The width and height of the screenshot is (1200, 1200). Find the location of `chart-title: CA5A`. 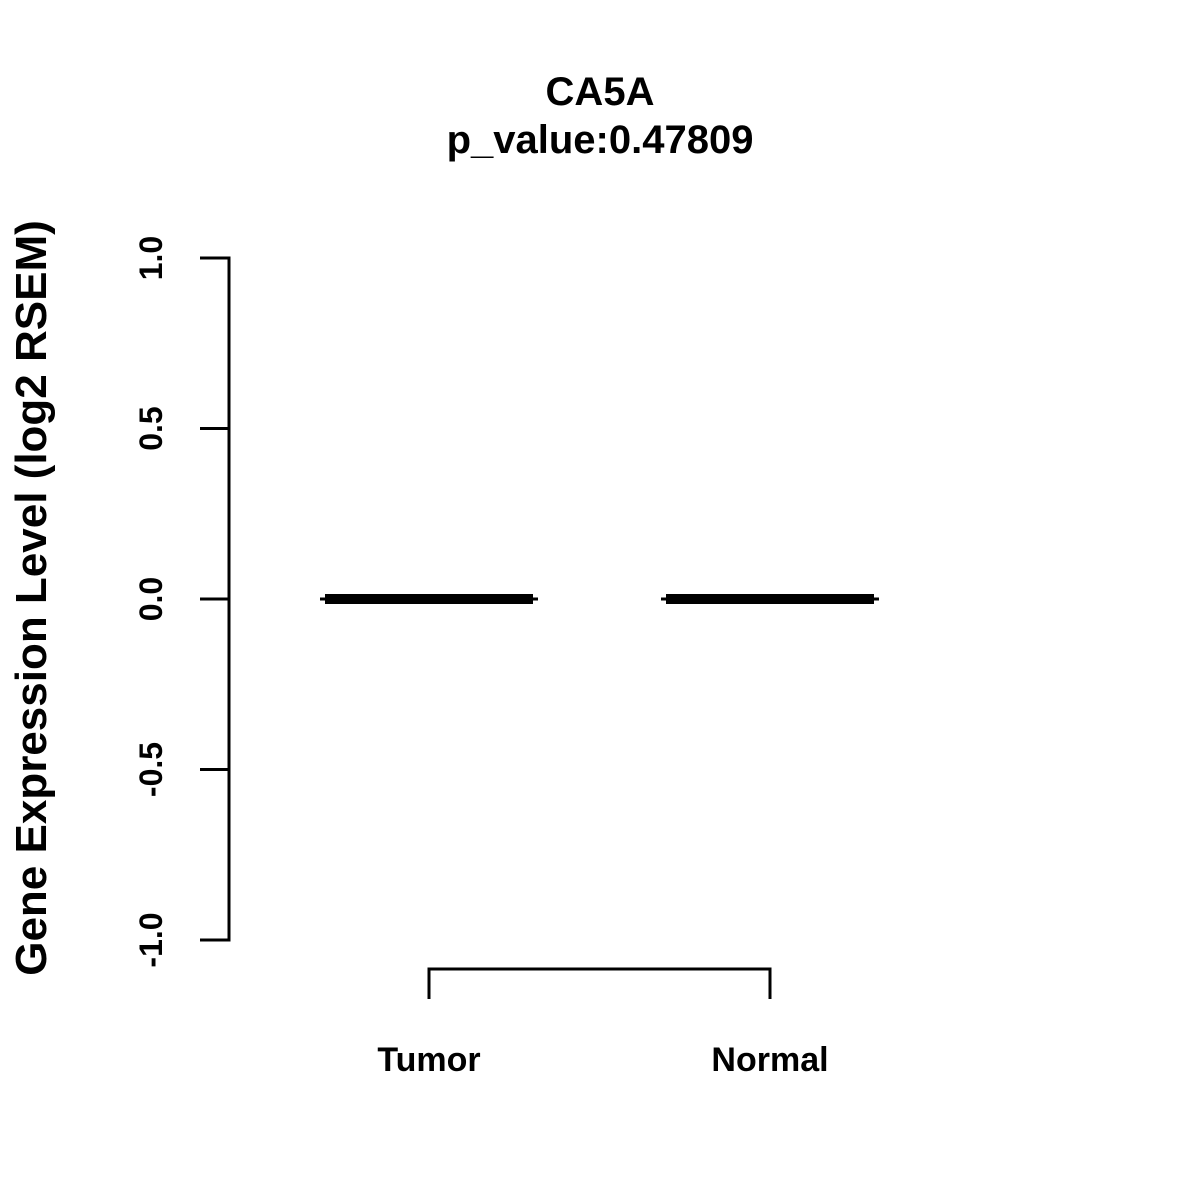

chart-title: CA5A is located at coordinates (600, 92).